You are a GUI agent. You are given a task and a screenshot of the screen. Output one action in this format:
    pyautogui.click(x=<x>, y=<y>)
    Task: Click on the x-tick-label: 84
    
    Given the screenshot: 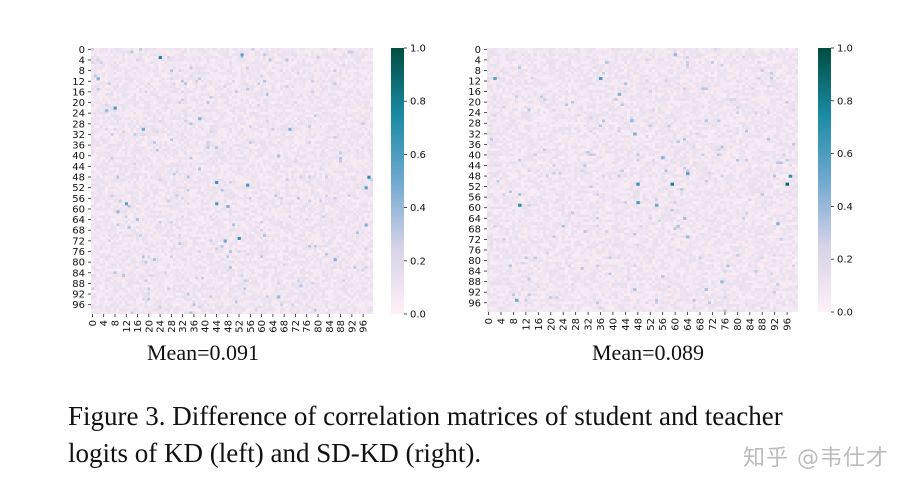 What is the action you would take?
    pyautogui.click(x=750, y=324)
    